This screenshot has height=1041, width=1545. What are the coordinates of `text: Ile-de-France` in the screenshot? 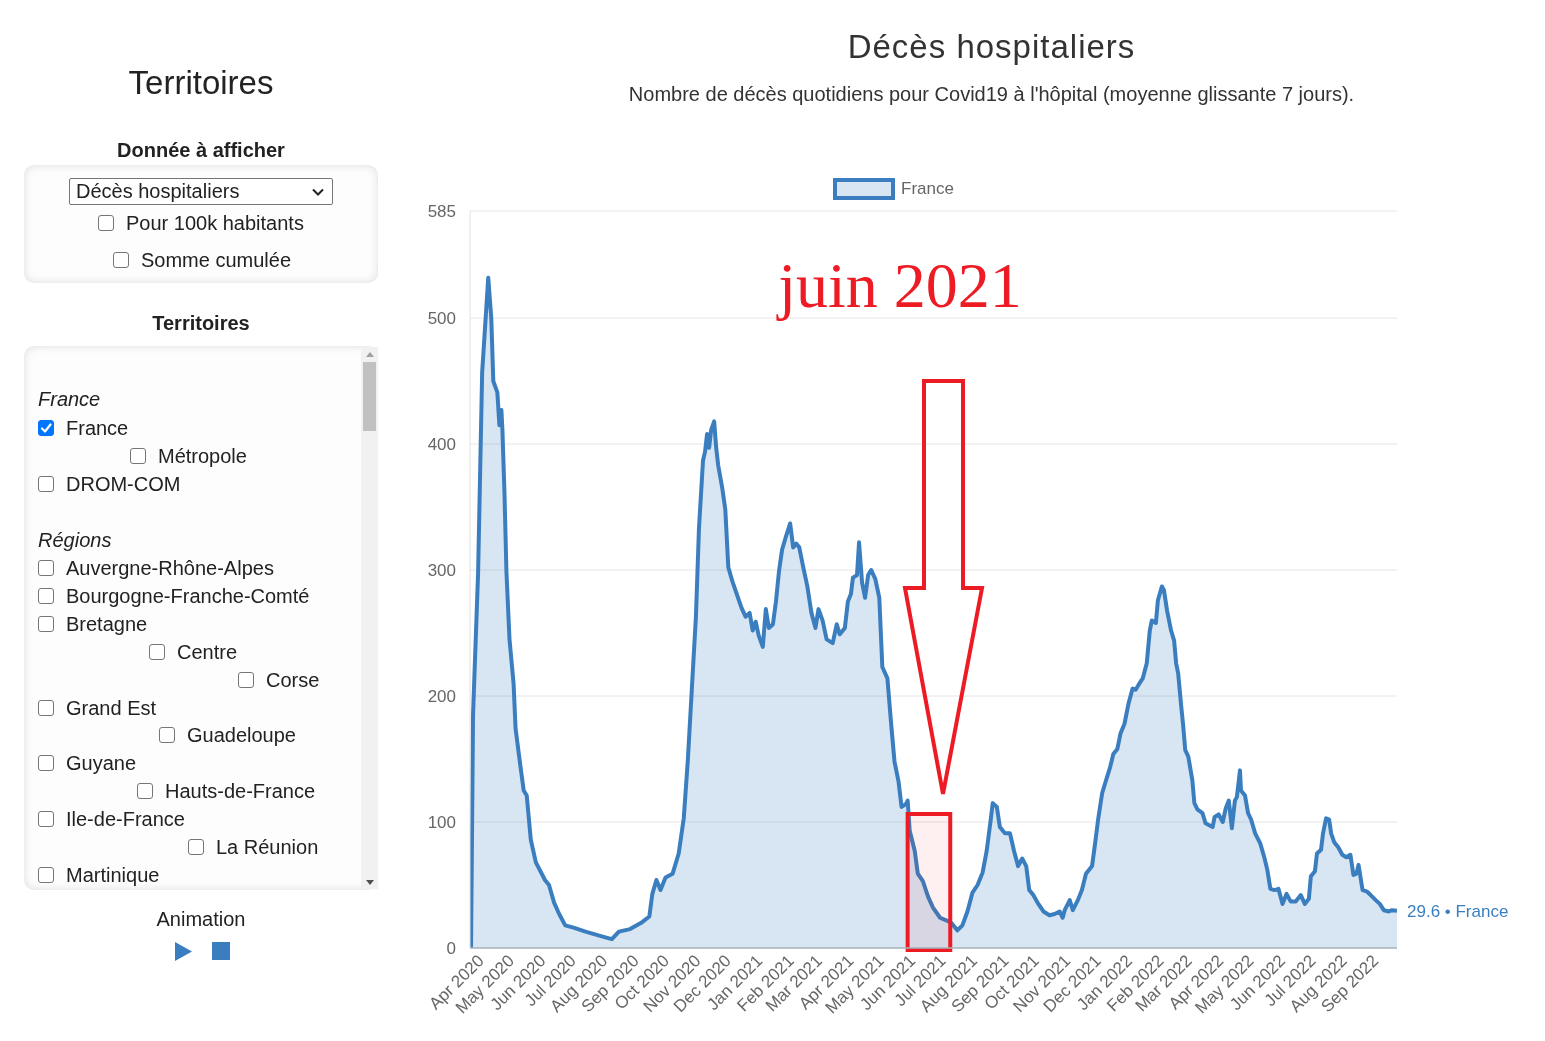 It's located at (125, 819).